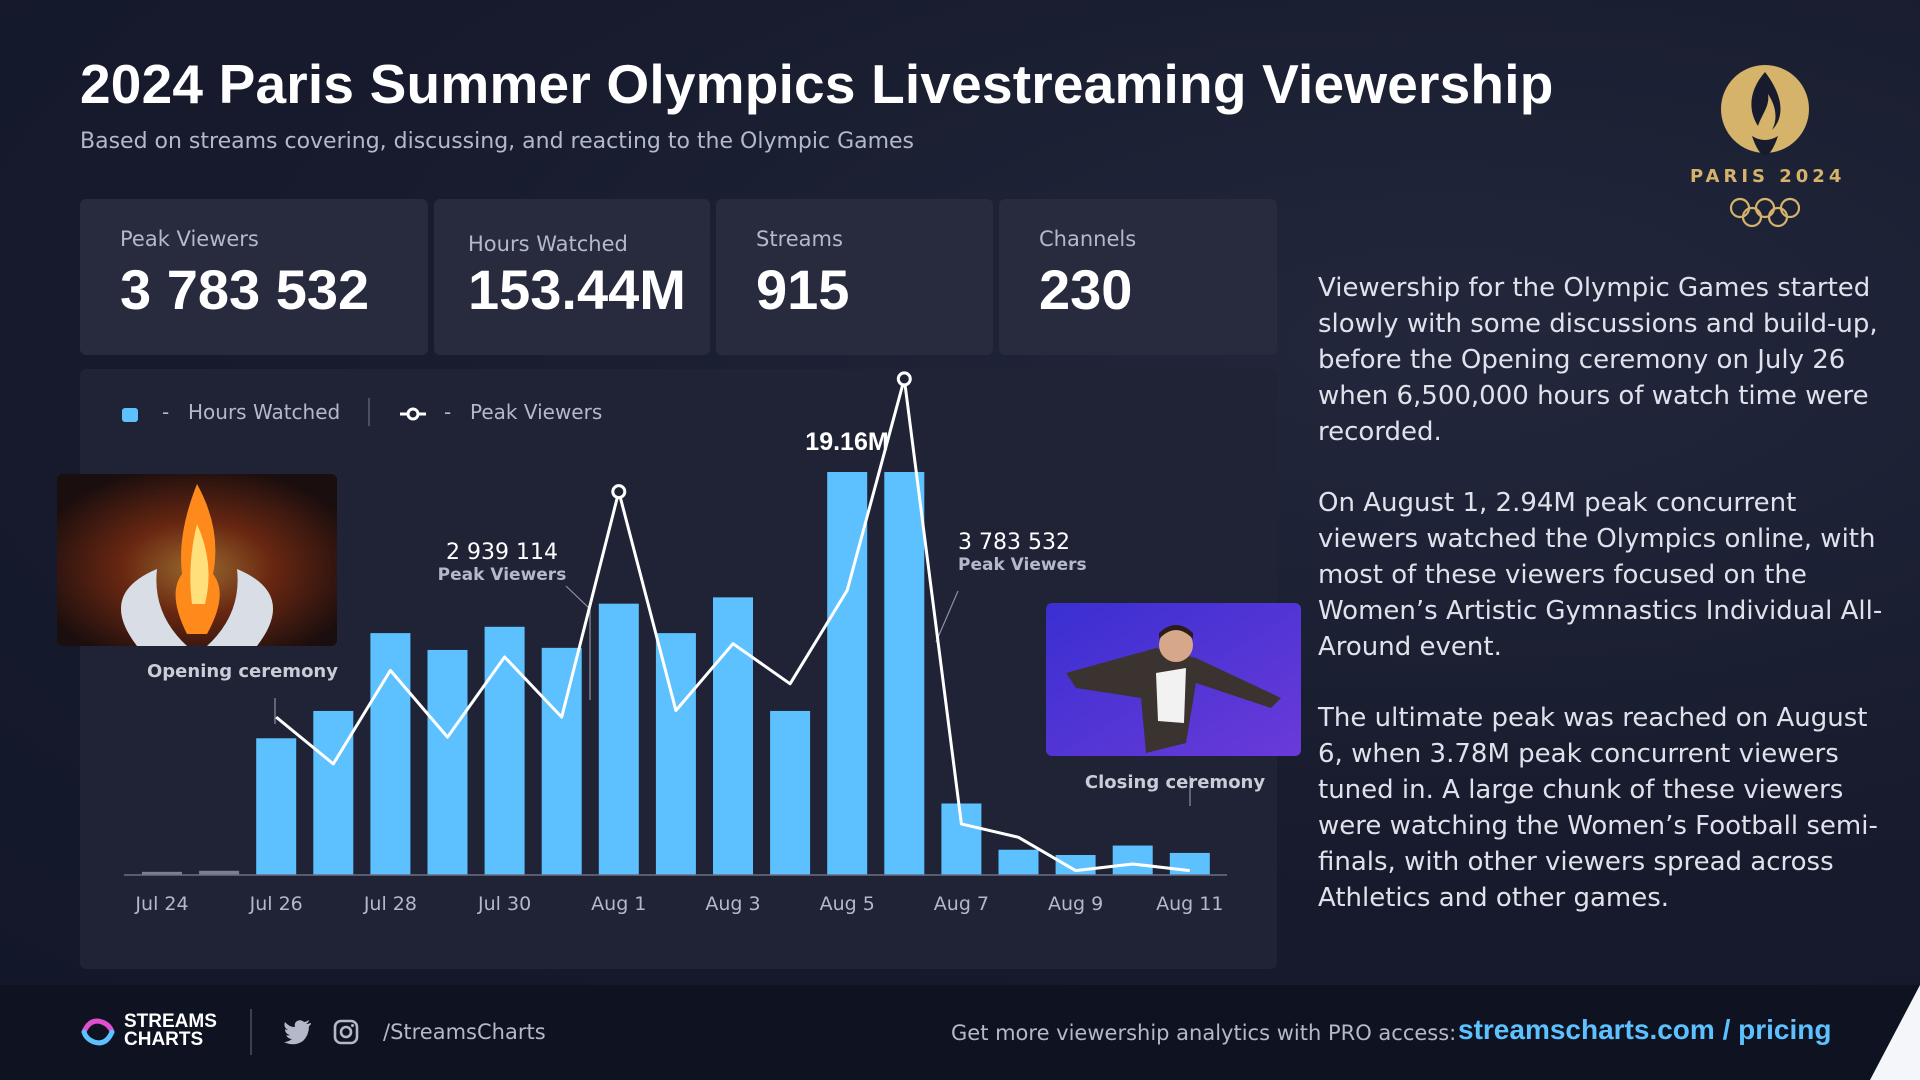  Describe the element at coordinates (1138, 277) in the screenshot. I see `stat-channels: Channels 230` at that location.